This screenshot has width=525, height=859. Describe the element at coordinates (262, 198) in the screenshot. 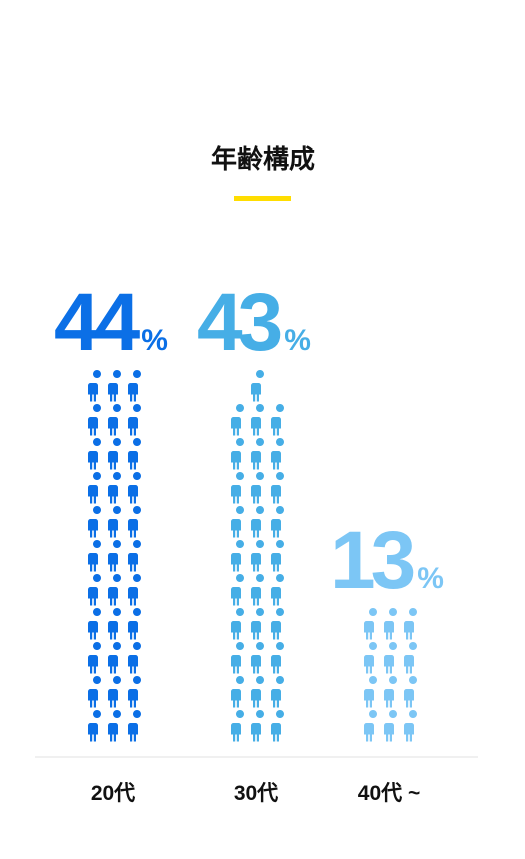

I see `title-underline` at that location.